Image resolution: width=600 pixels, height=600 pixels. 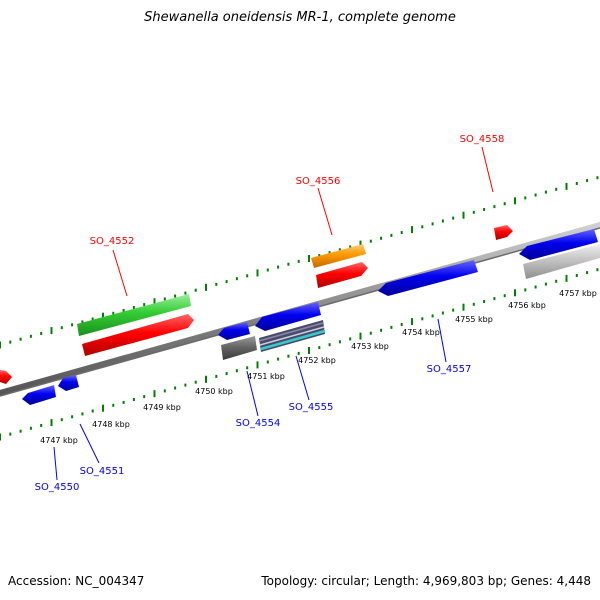 What do you see at coordinates (162, 407) in the screenshot?
I see `scale-label-4749: 4749 kbp` at bounding box center [162, 407].